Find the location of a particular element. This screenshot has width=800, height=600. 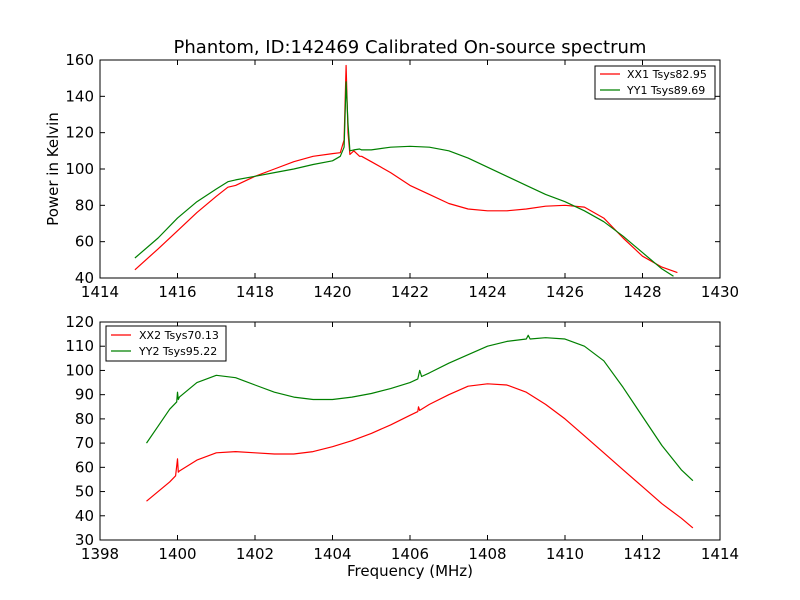

bottom-legend-label-xx2: XX2 Tsys70.13 is located at coordinates (179, 335).